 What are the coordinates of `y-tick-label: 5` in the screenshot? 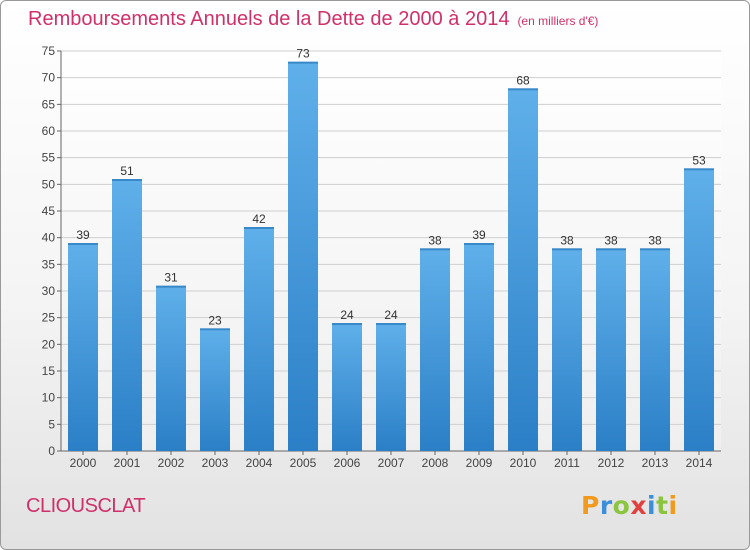 It's located at (51, 424).